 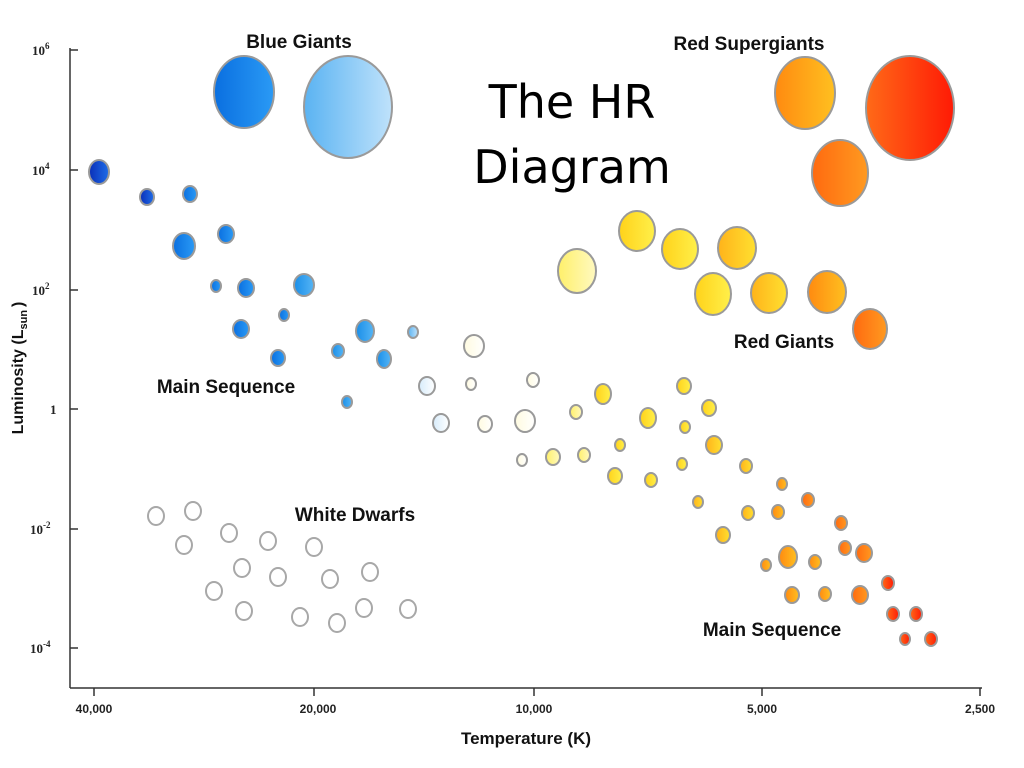 I want to click on red-giants-group, so click(x=722, y=280).